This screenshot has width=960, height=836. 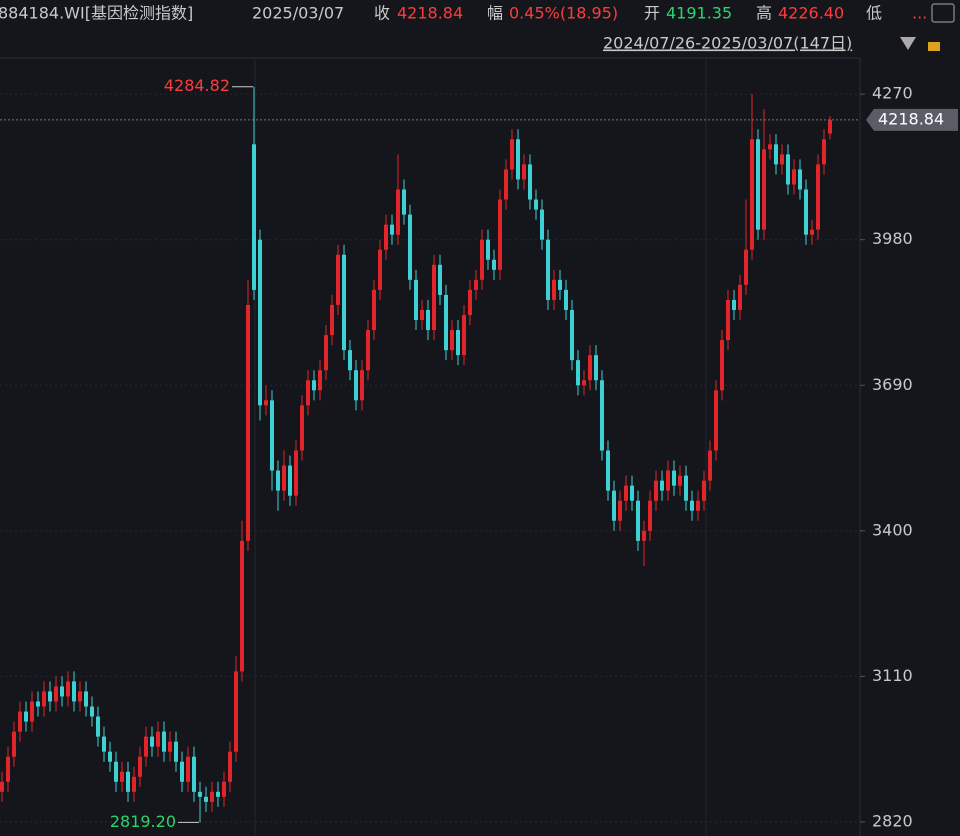 What do you see at coordinates (908, 43) in the screenshot?
I see `dropdown-arrow` at bounding box center [908, 43].